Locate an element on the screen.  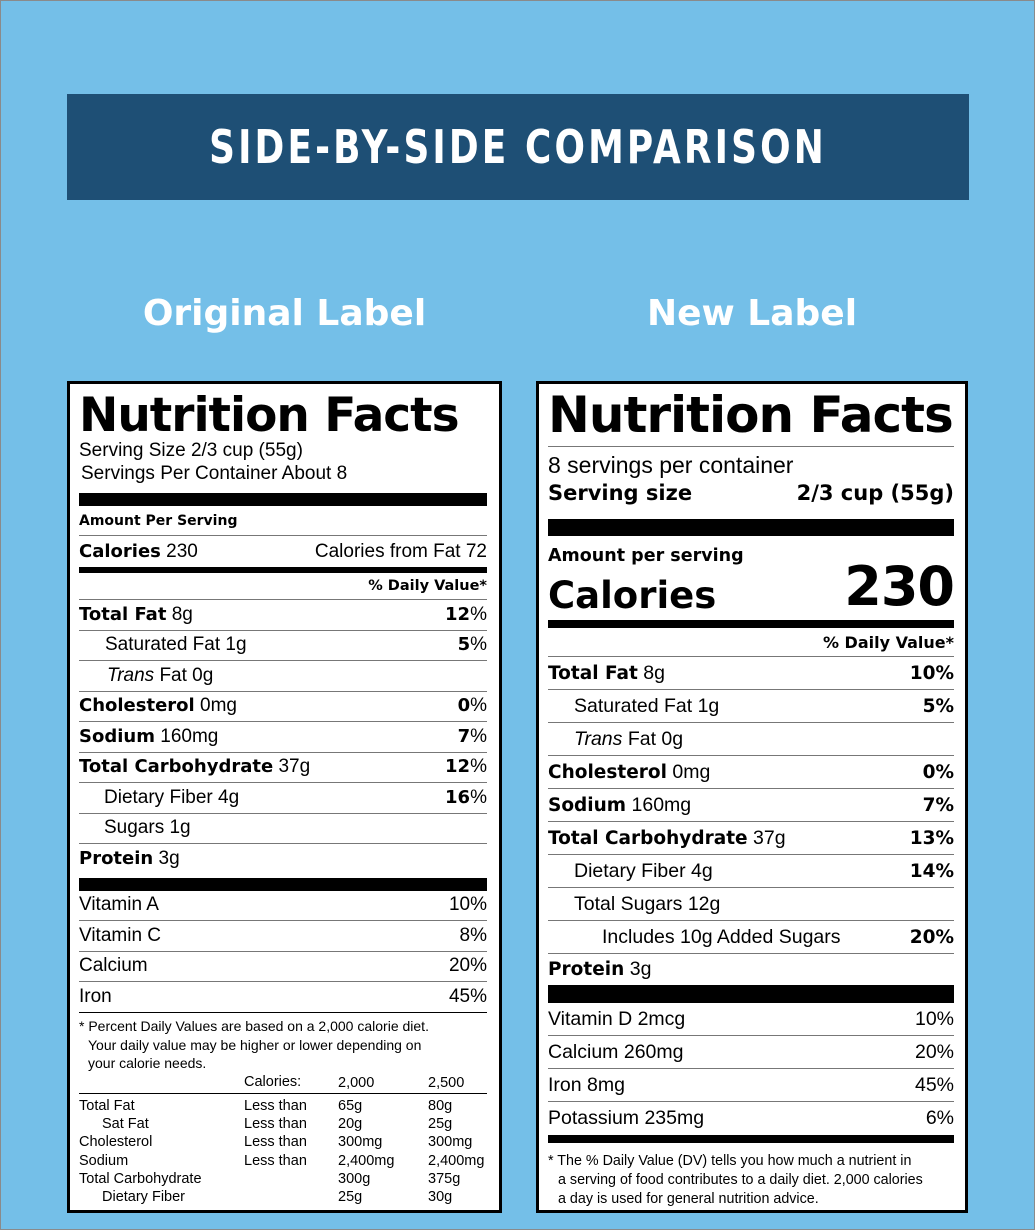
vitamin-name: Iron 8mg is located at coordinates (586, 1084).